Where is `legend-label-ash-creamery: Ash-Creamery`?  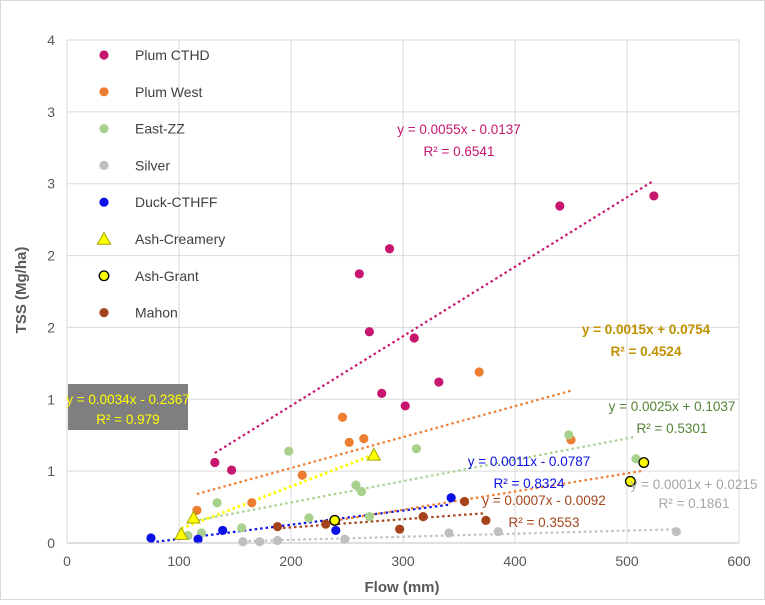
legend-label-ash-creamery: Ash-Creamery is located at coordinates (180, 239).